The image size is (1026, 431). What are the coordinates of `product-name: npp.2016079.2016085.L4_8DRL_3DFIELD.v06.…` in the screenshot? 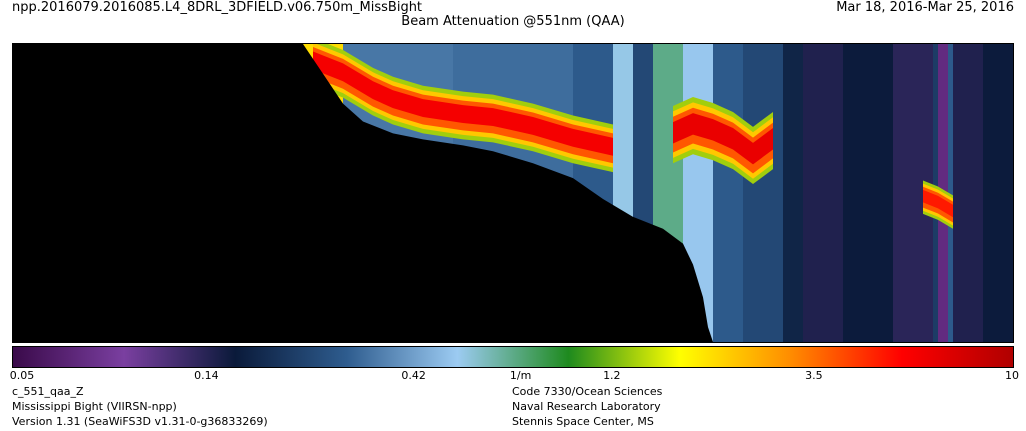 It's located at (217, 7).